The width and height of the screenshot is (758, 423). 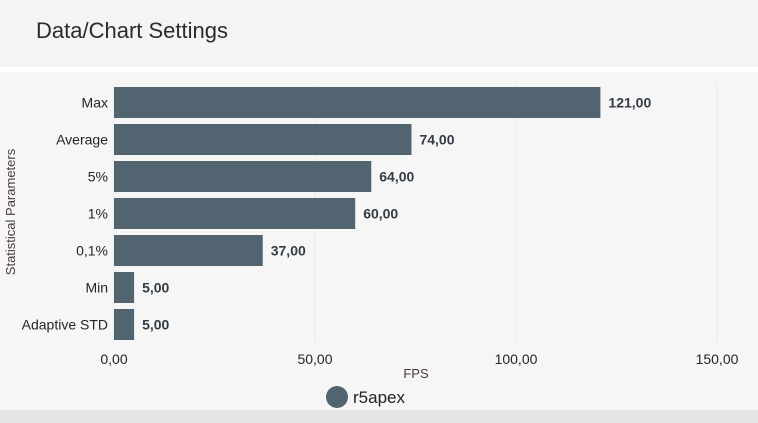 What do you see at coordinates (379, 397) in the screenshot?
I see `legend-label: r5apex` at bounding box center [379, 397].